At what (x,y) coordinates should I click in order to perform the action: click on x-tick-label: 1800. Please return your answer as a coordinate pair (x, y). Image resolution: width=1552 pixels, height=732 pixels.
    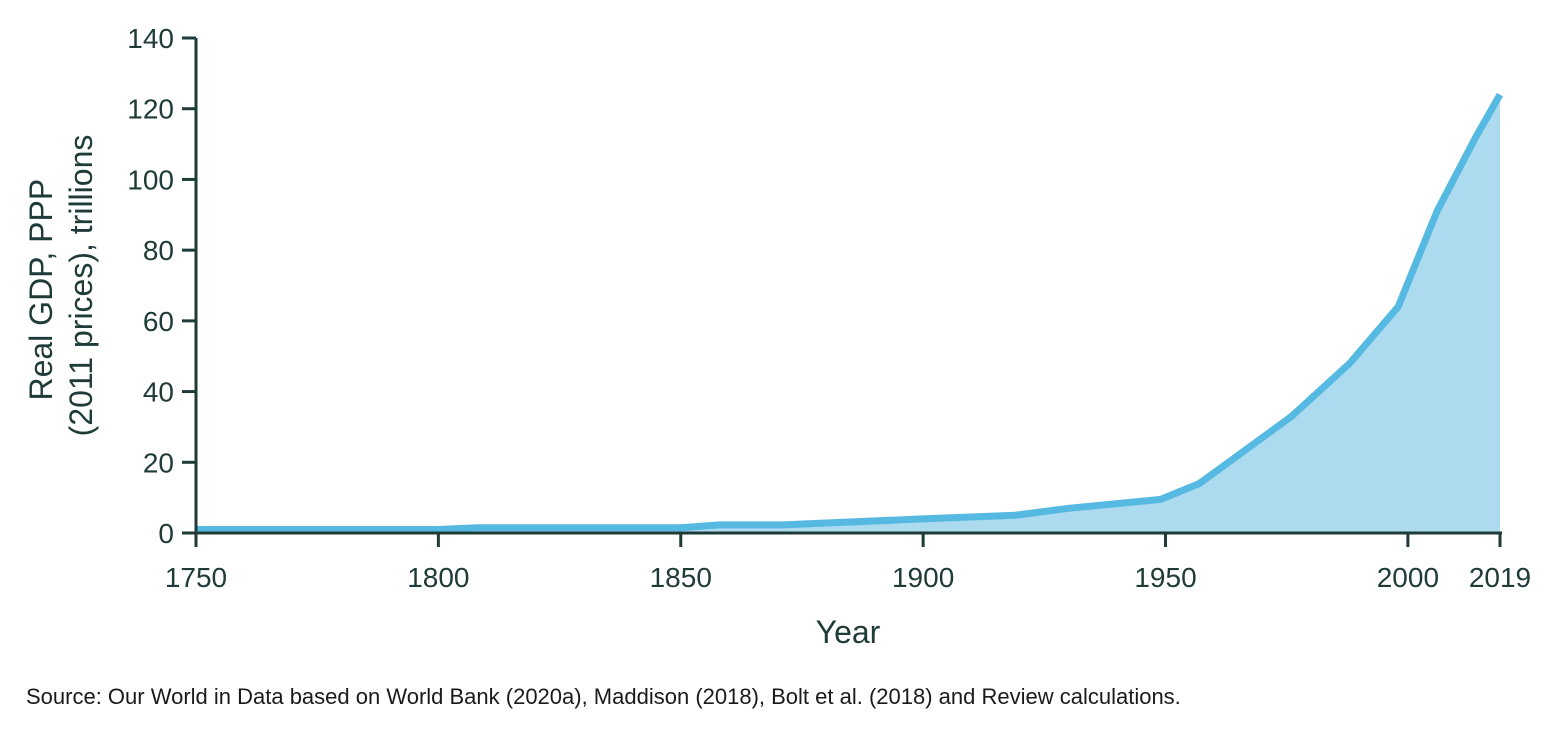
    Looking at the image, I should click on (438, 577).